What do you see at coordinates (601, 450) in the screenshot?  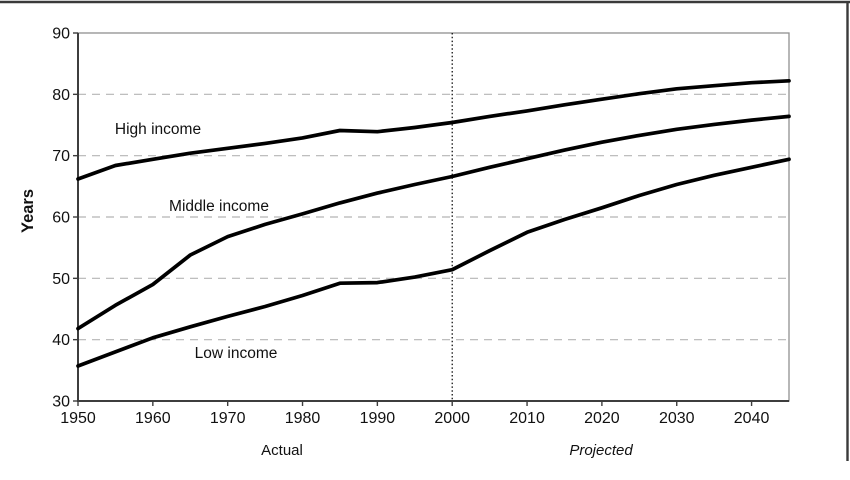 I see `period-label-projected: Projected` at bounding box center [601, 450].